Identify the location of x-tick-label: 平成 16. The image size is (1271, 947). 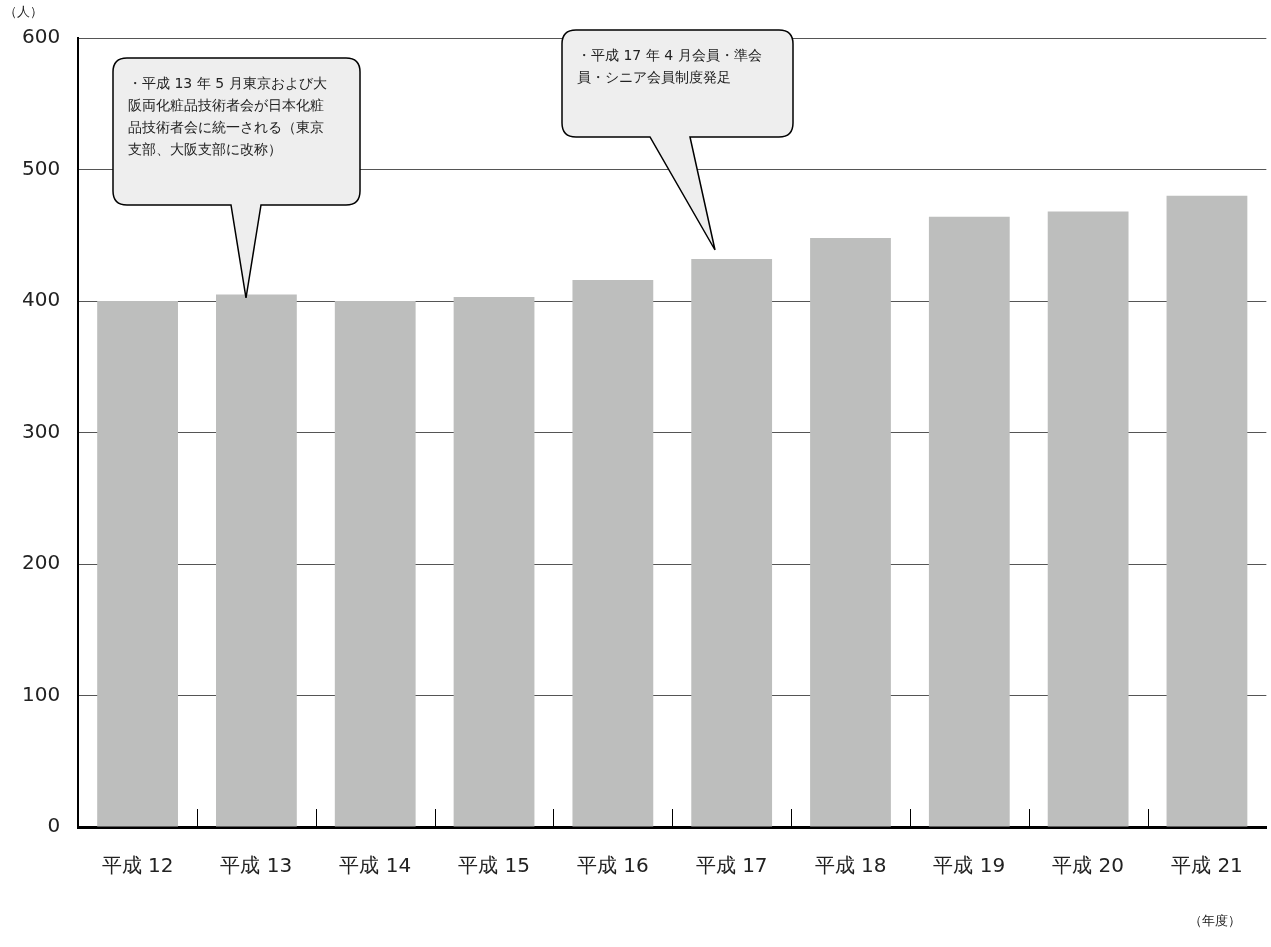
(612, 865).